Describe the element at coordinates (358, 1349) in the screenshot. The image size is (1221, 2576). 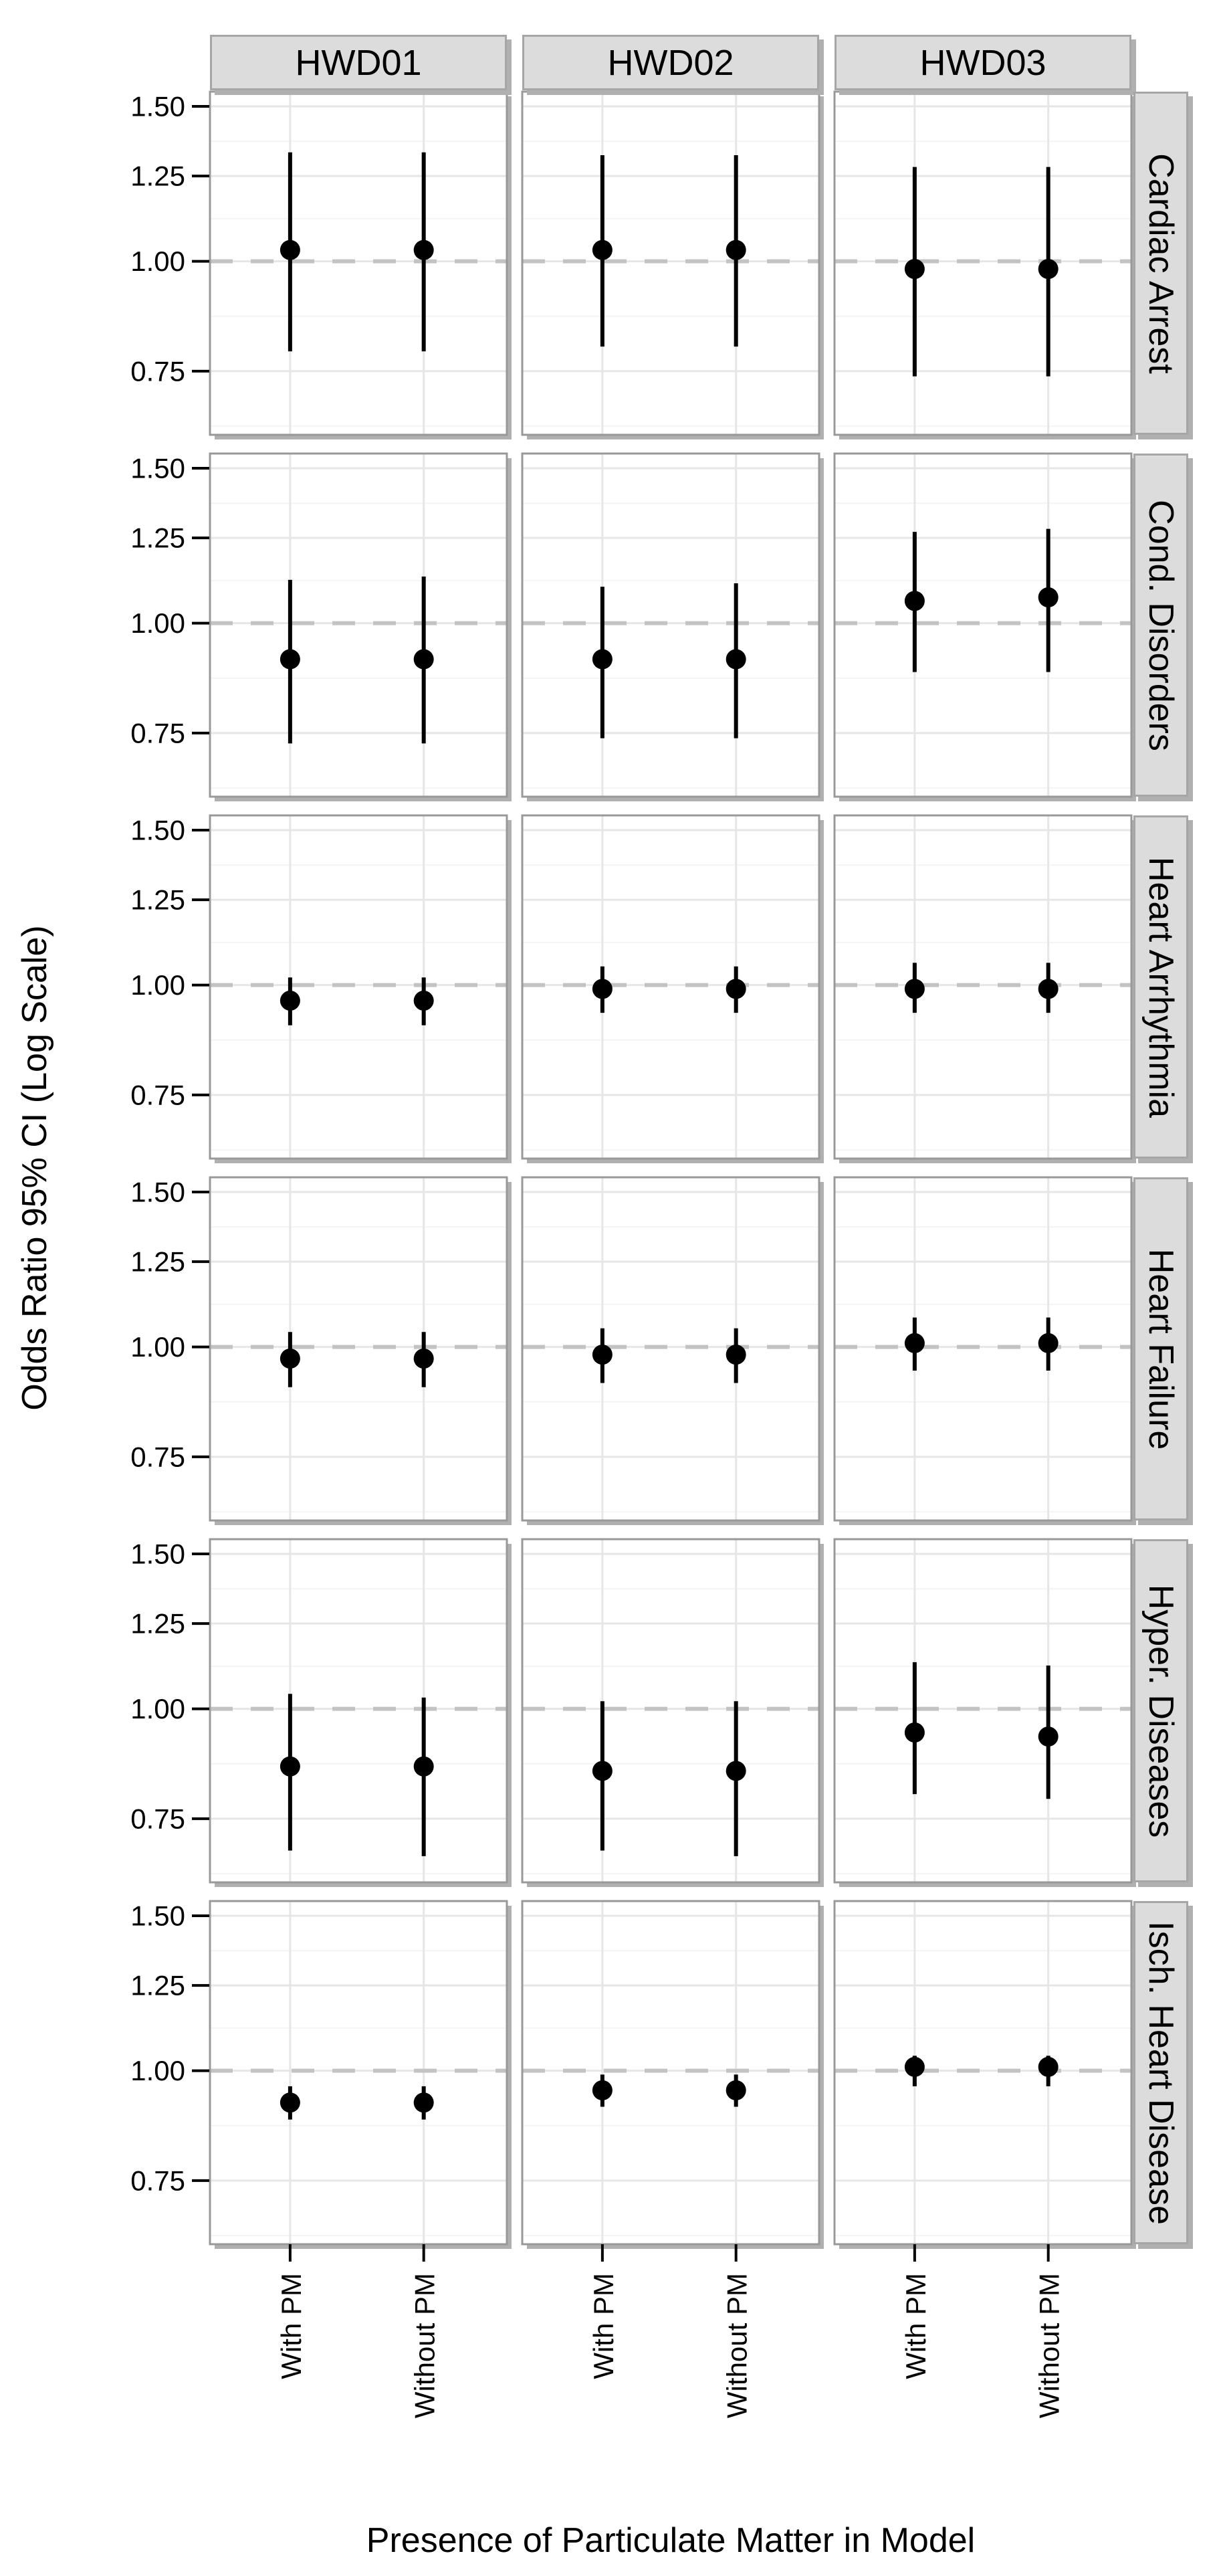
I see `panel-heart-failure-hwd01-border` at that location.